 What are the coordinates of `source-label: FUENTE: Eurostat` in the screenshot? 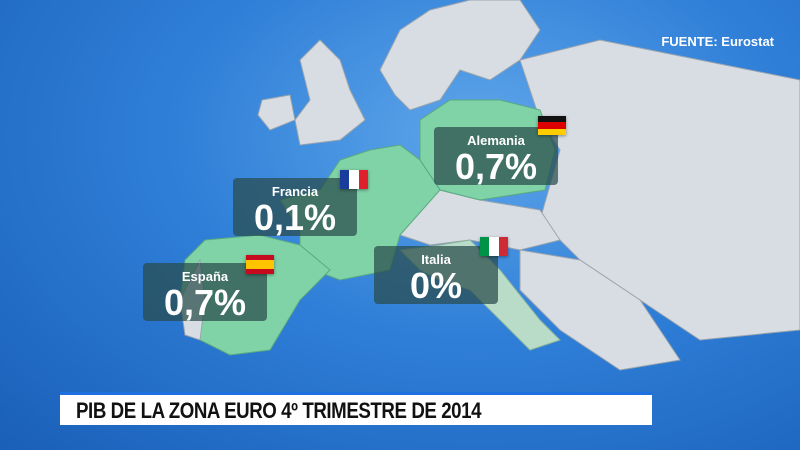 It's located at (717, 41).